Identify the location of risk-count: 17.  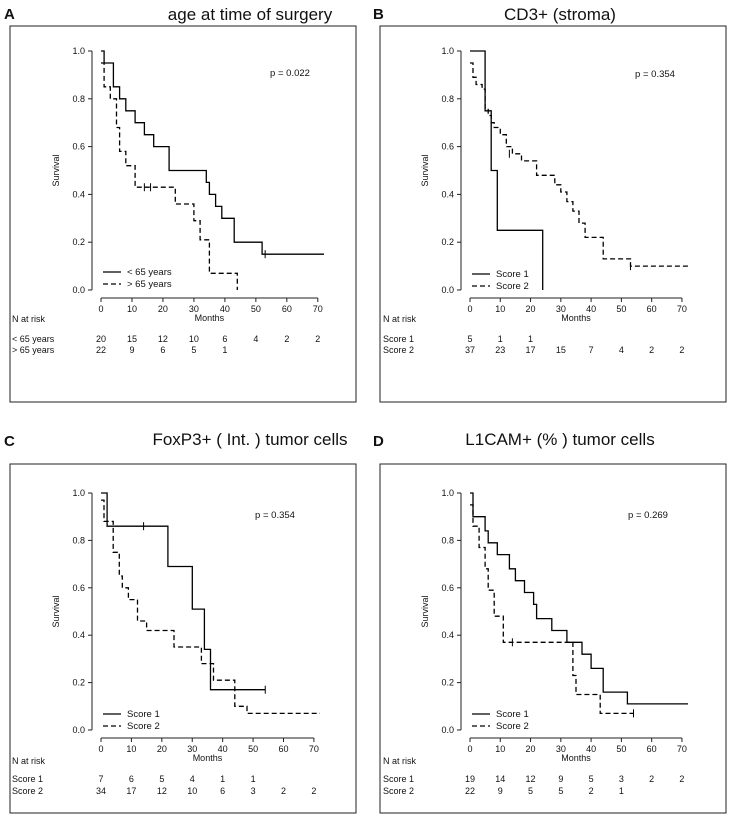
(531, 350).